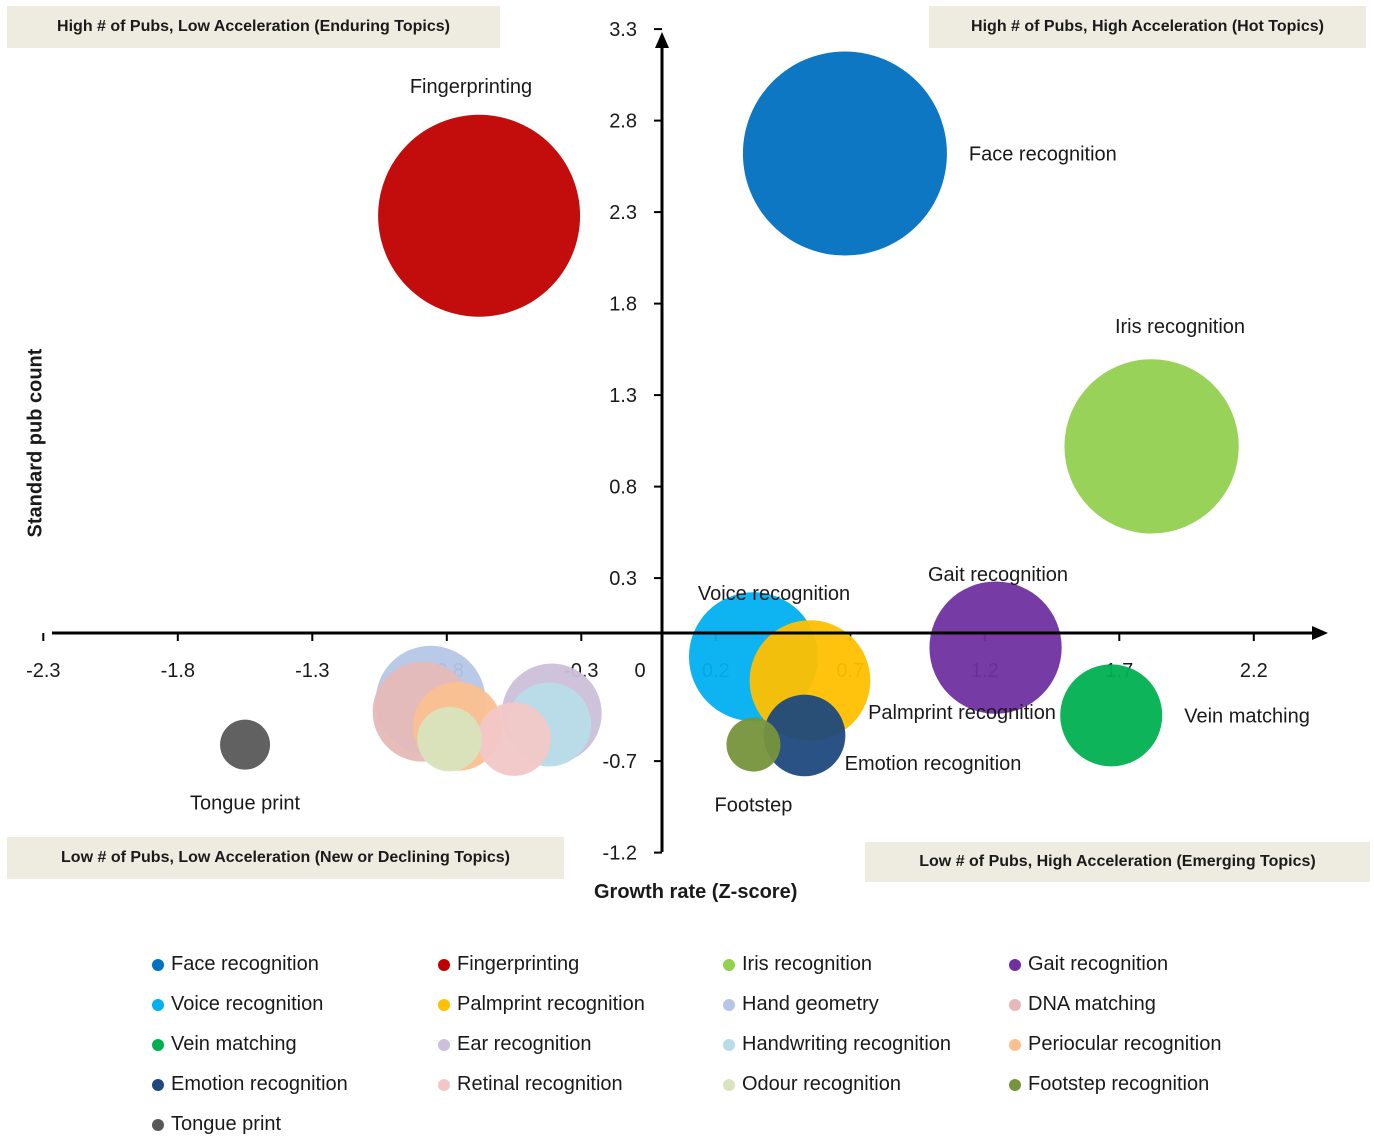  I want to click on legend-item: DNA matching, so click(1082, 1004).